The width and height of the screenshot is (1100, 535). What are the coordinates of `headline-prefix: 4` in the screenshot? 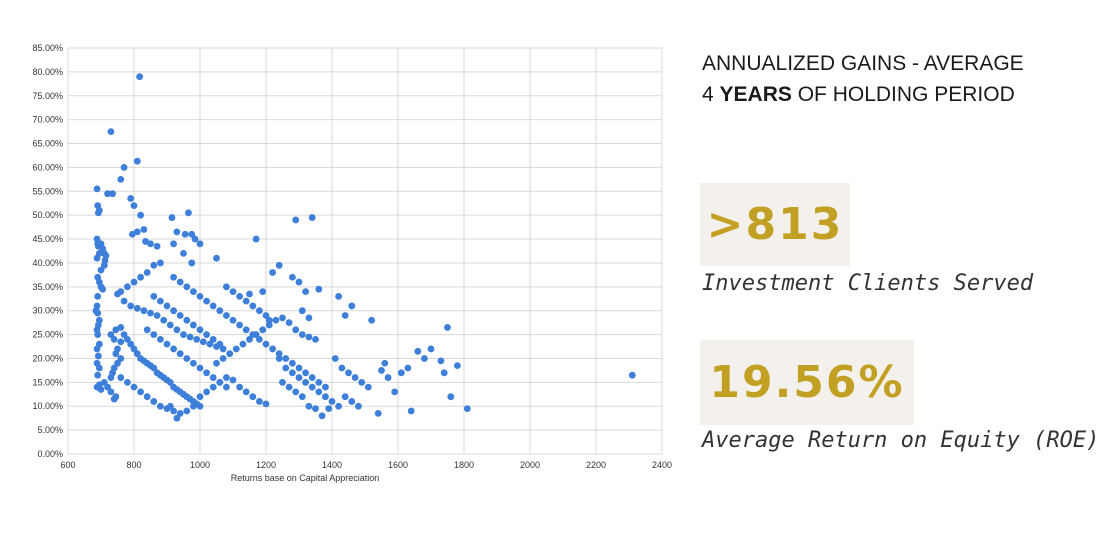 It's located at (711, 94).